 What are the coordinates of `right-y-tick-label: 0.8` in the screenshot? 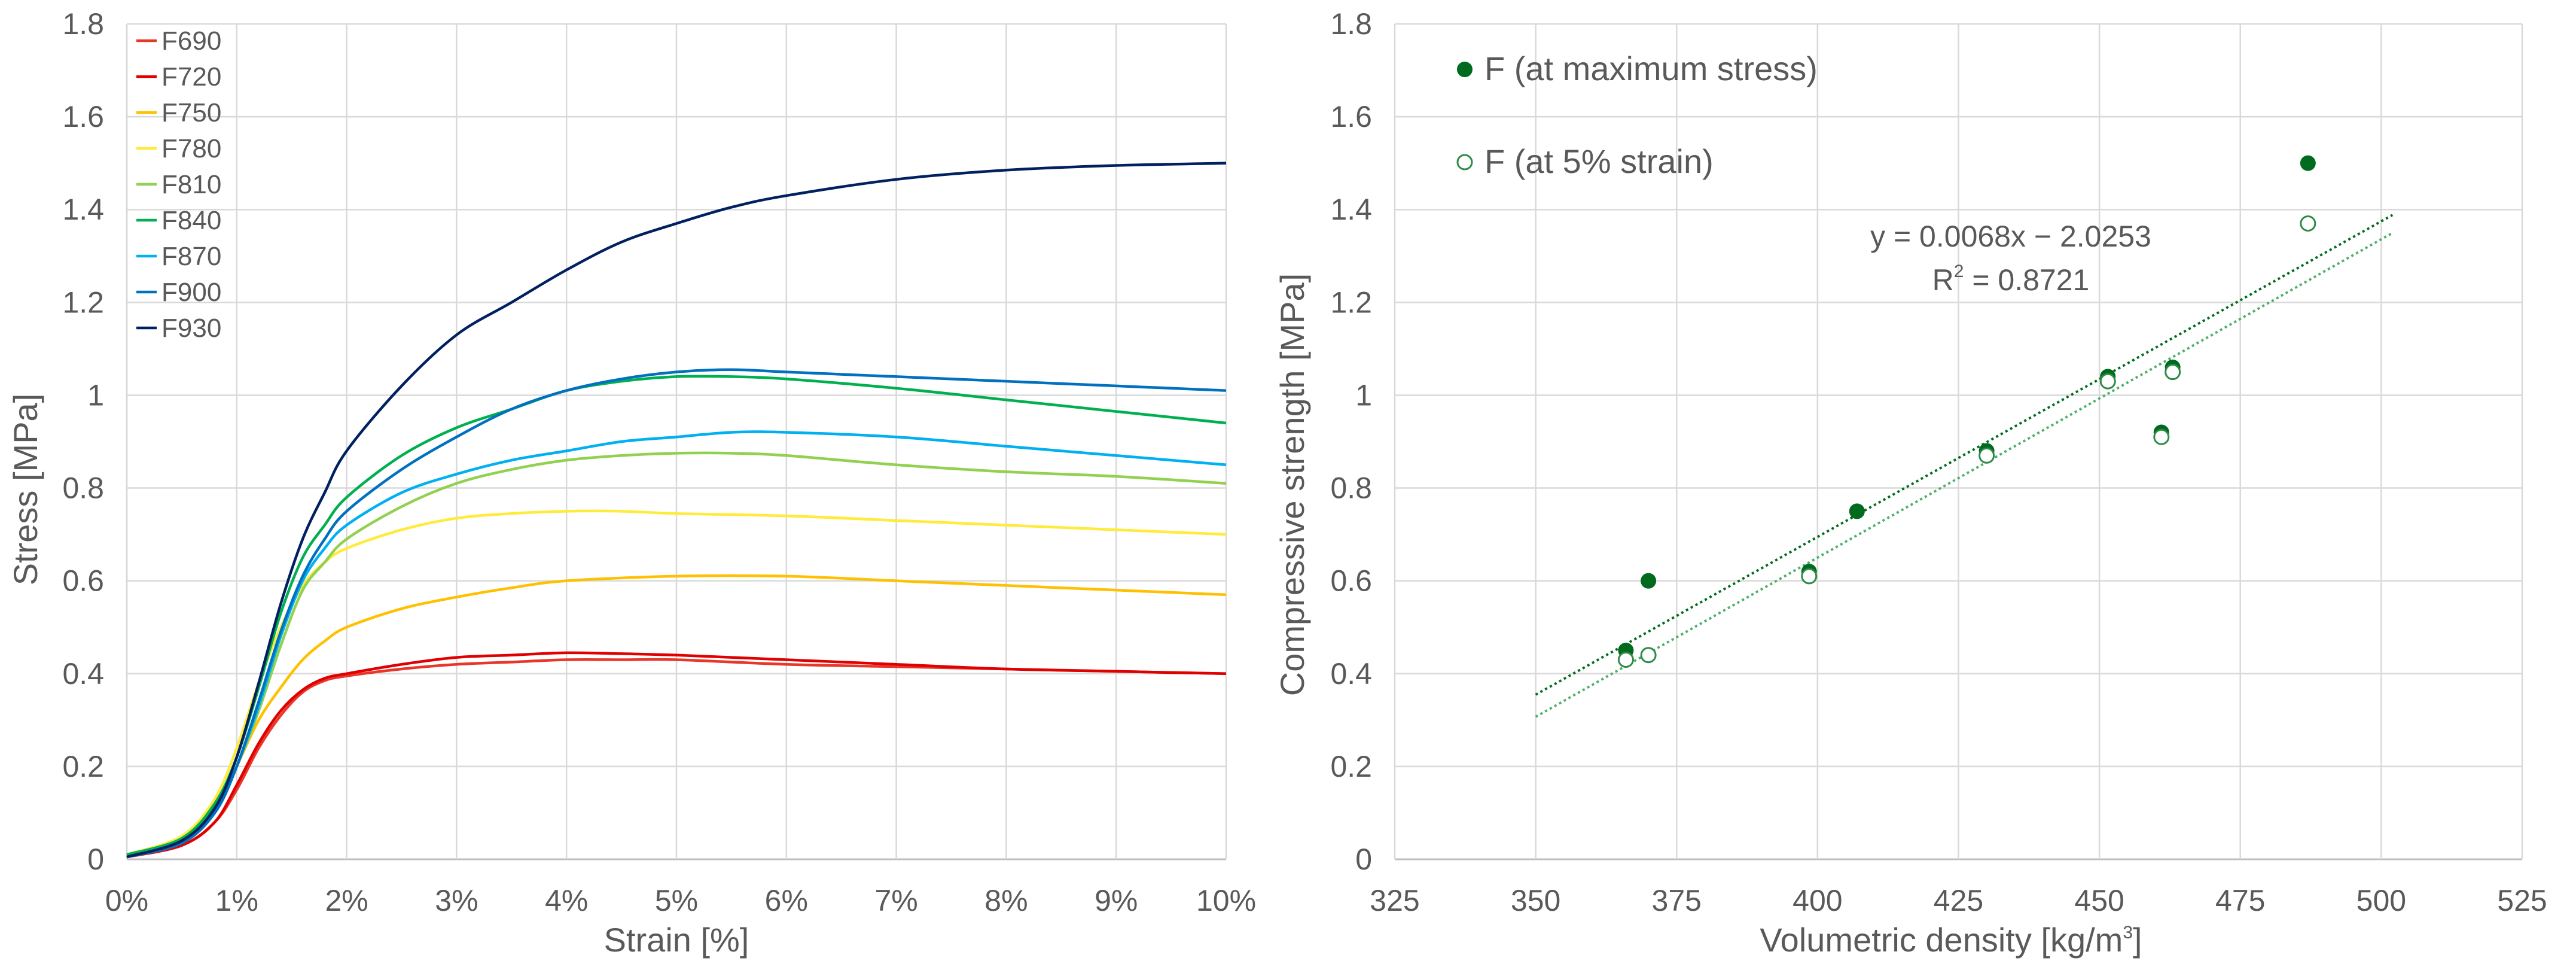 It's located at (1351, 489).